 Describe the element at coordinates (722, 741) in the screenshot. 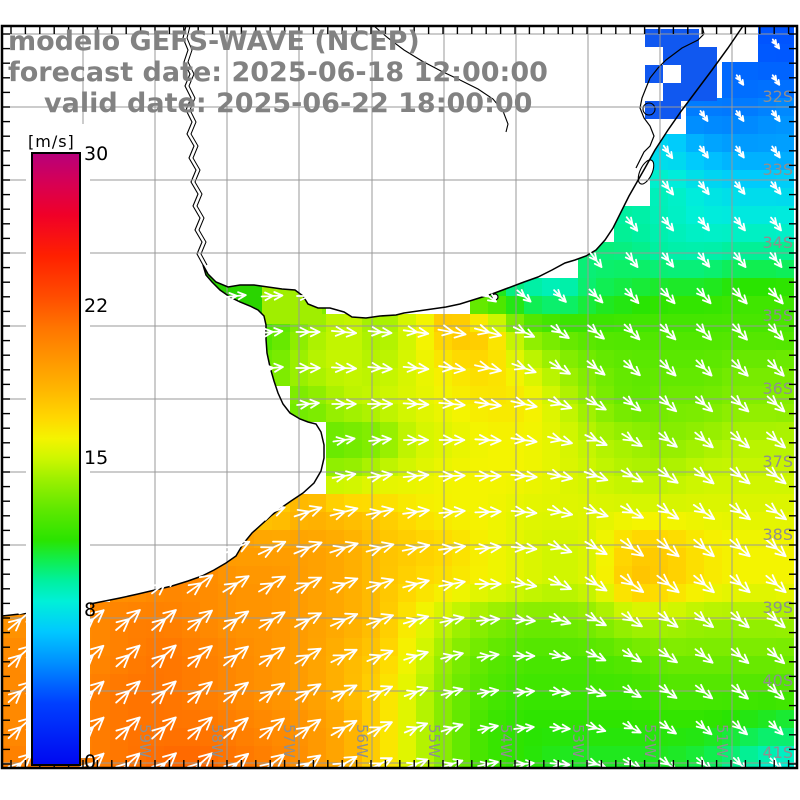

I see `lon-label: 51W` at that location.